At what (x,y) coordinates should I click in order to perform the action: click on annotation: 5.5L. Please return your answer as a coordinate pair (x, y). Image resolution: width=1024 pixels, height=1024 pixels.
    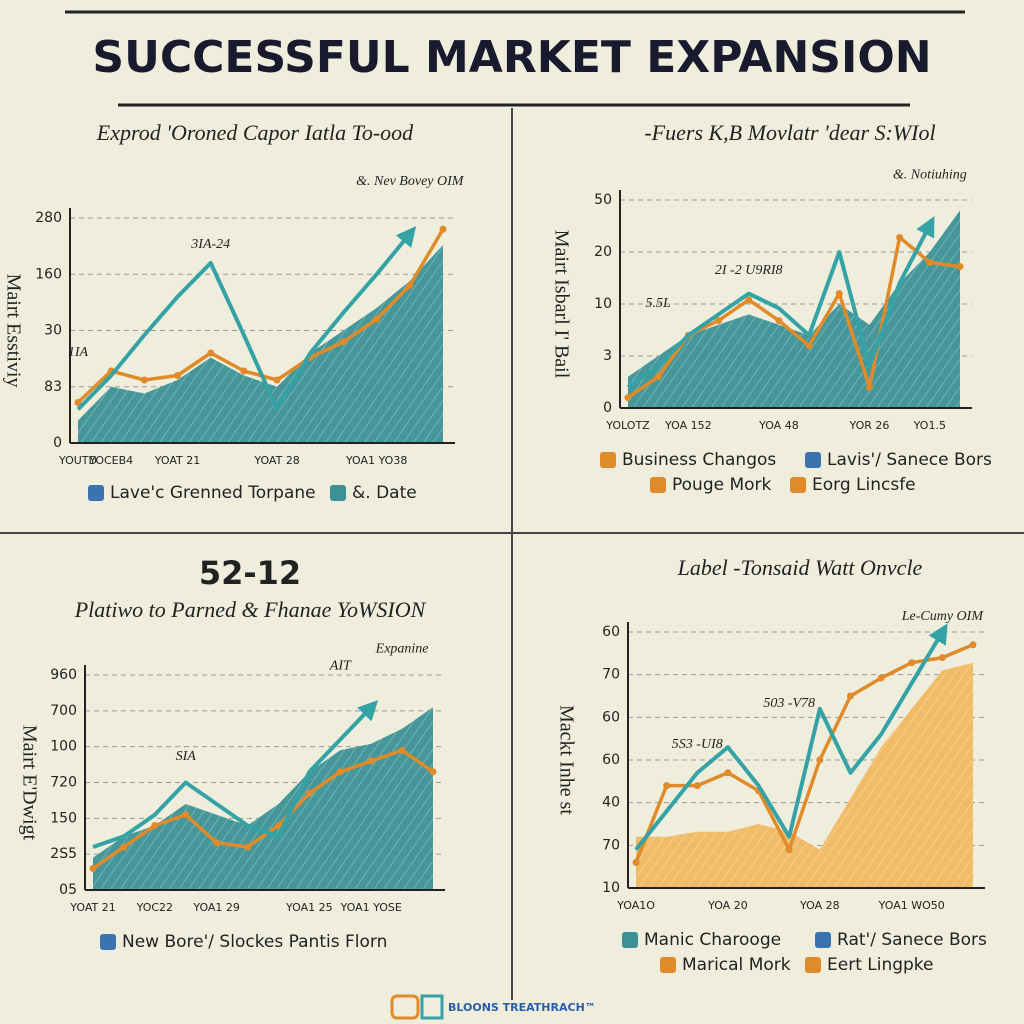
    Looking at the image, I should click on (659, 303).